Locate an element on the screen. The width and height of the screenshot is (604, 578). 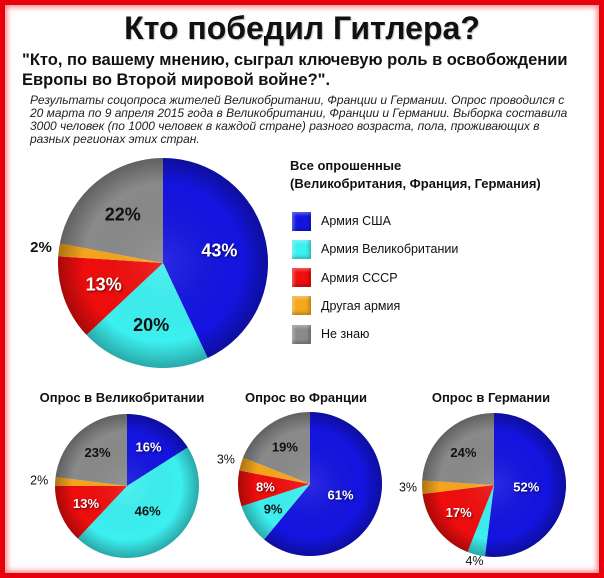
survey-description-line: разных регионах этих стран. is located at coordinates (115, 139).